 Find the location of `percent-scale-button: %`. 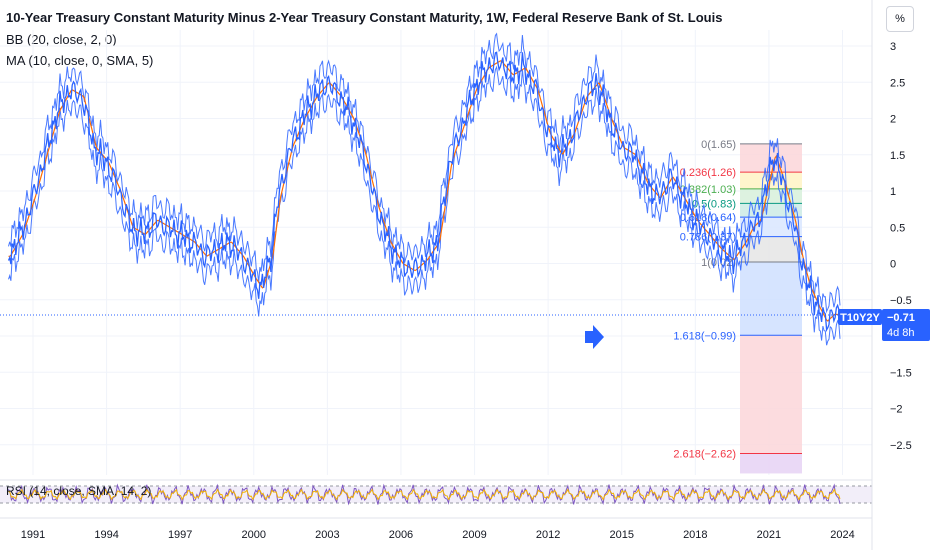

percent-scale-button: % is located at coordinates (900, 19).